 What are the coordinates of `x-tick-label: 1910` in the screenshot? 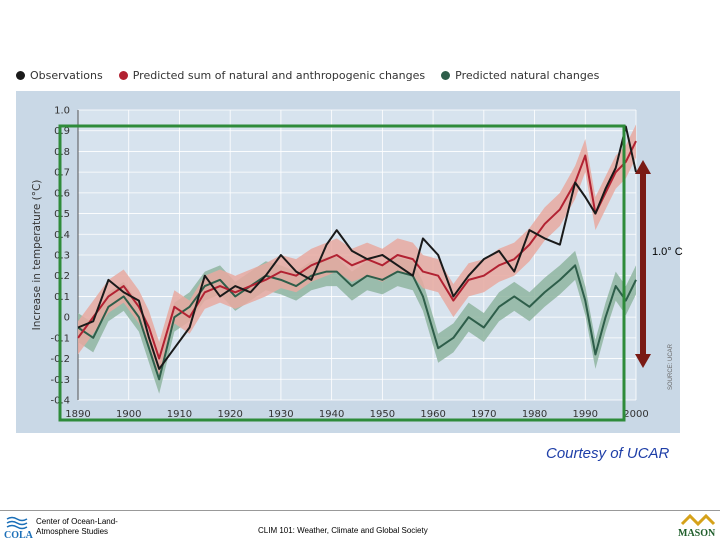 It's located at (179, 414).